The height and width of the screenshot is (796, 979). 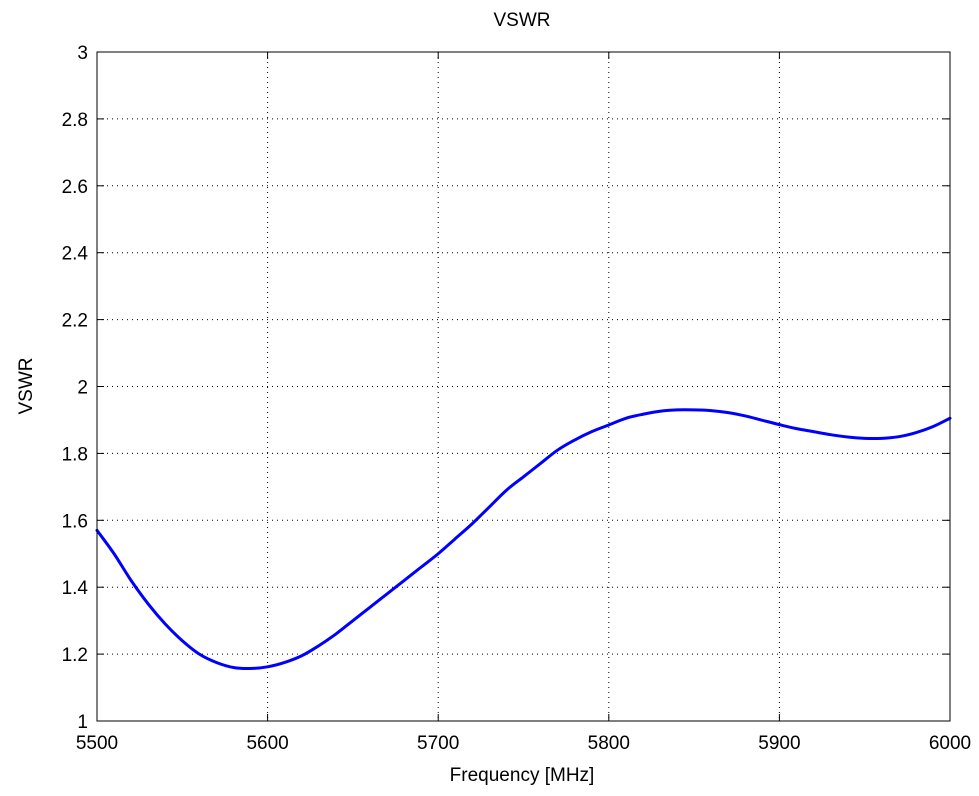 I want to click on x-tick-label: 5700, so click(x=438, y=743).